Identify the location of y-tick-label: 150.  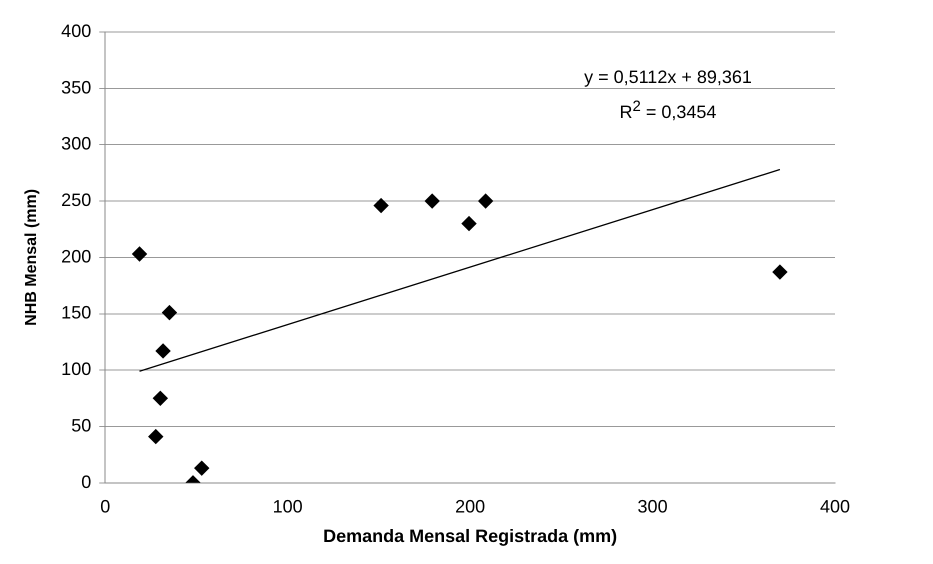
(76, 312).